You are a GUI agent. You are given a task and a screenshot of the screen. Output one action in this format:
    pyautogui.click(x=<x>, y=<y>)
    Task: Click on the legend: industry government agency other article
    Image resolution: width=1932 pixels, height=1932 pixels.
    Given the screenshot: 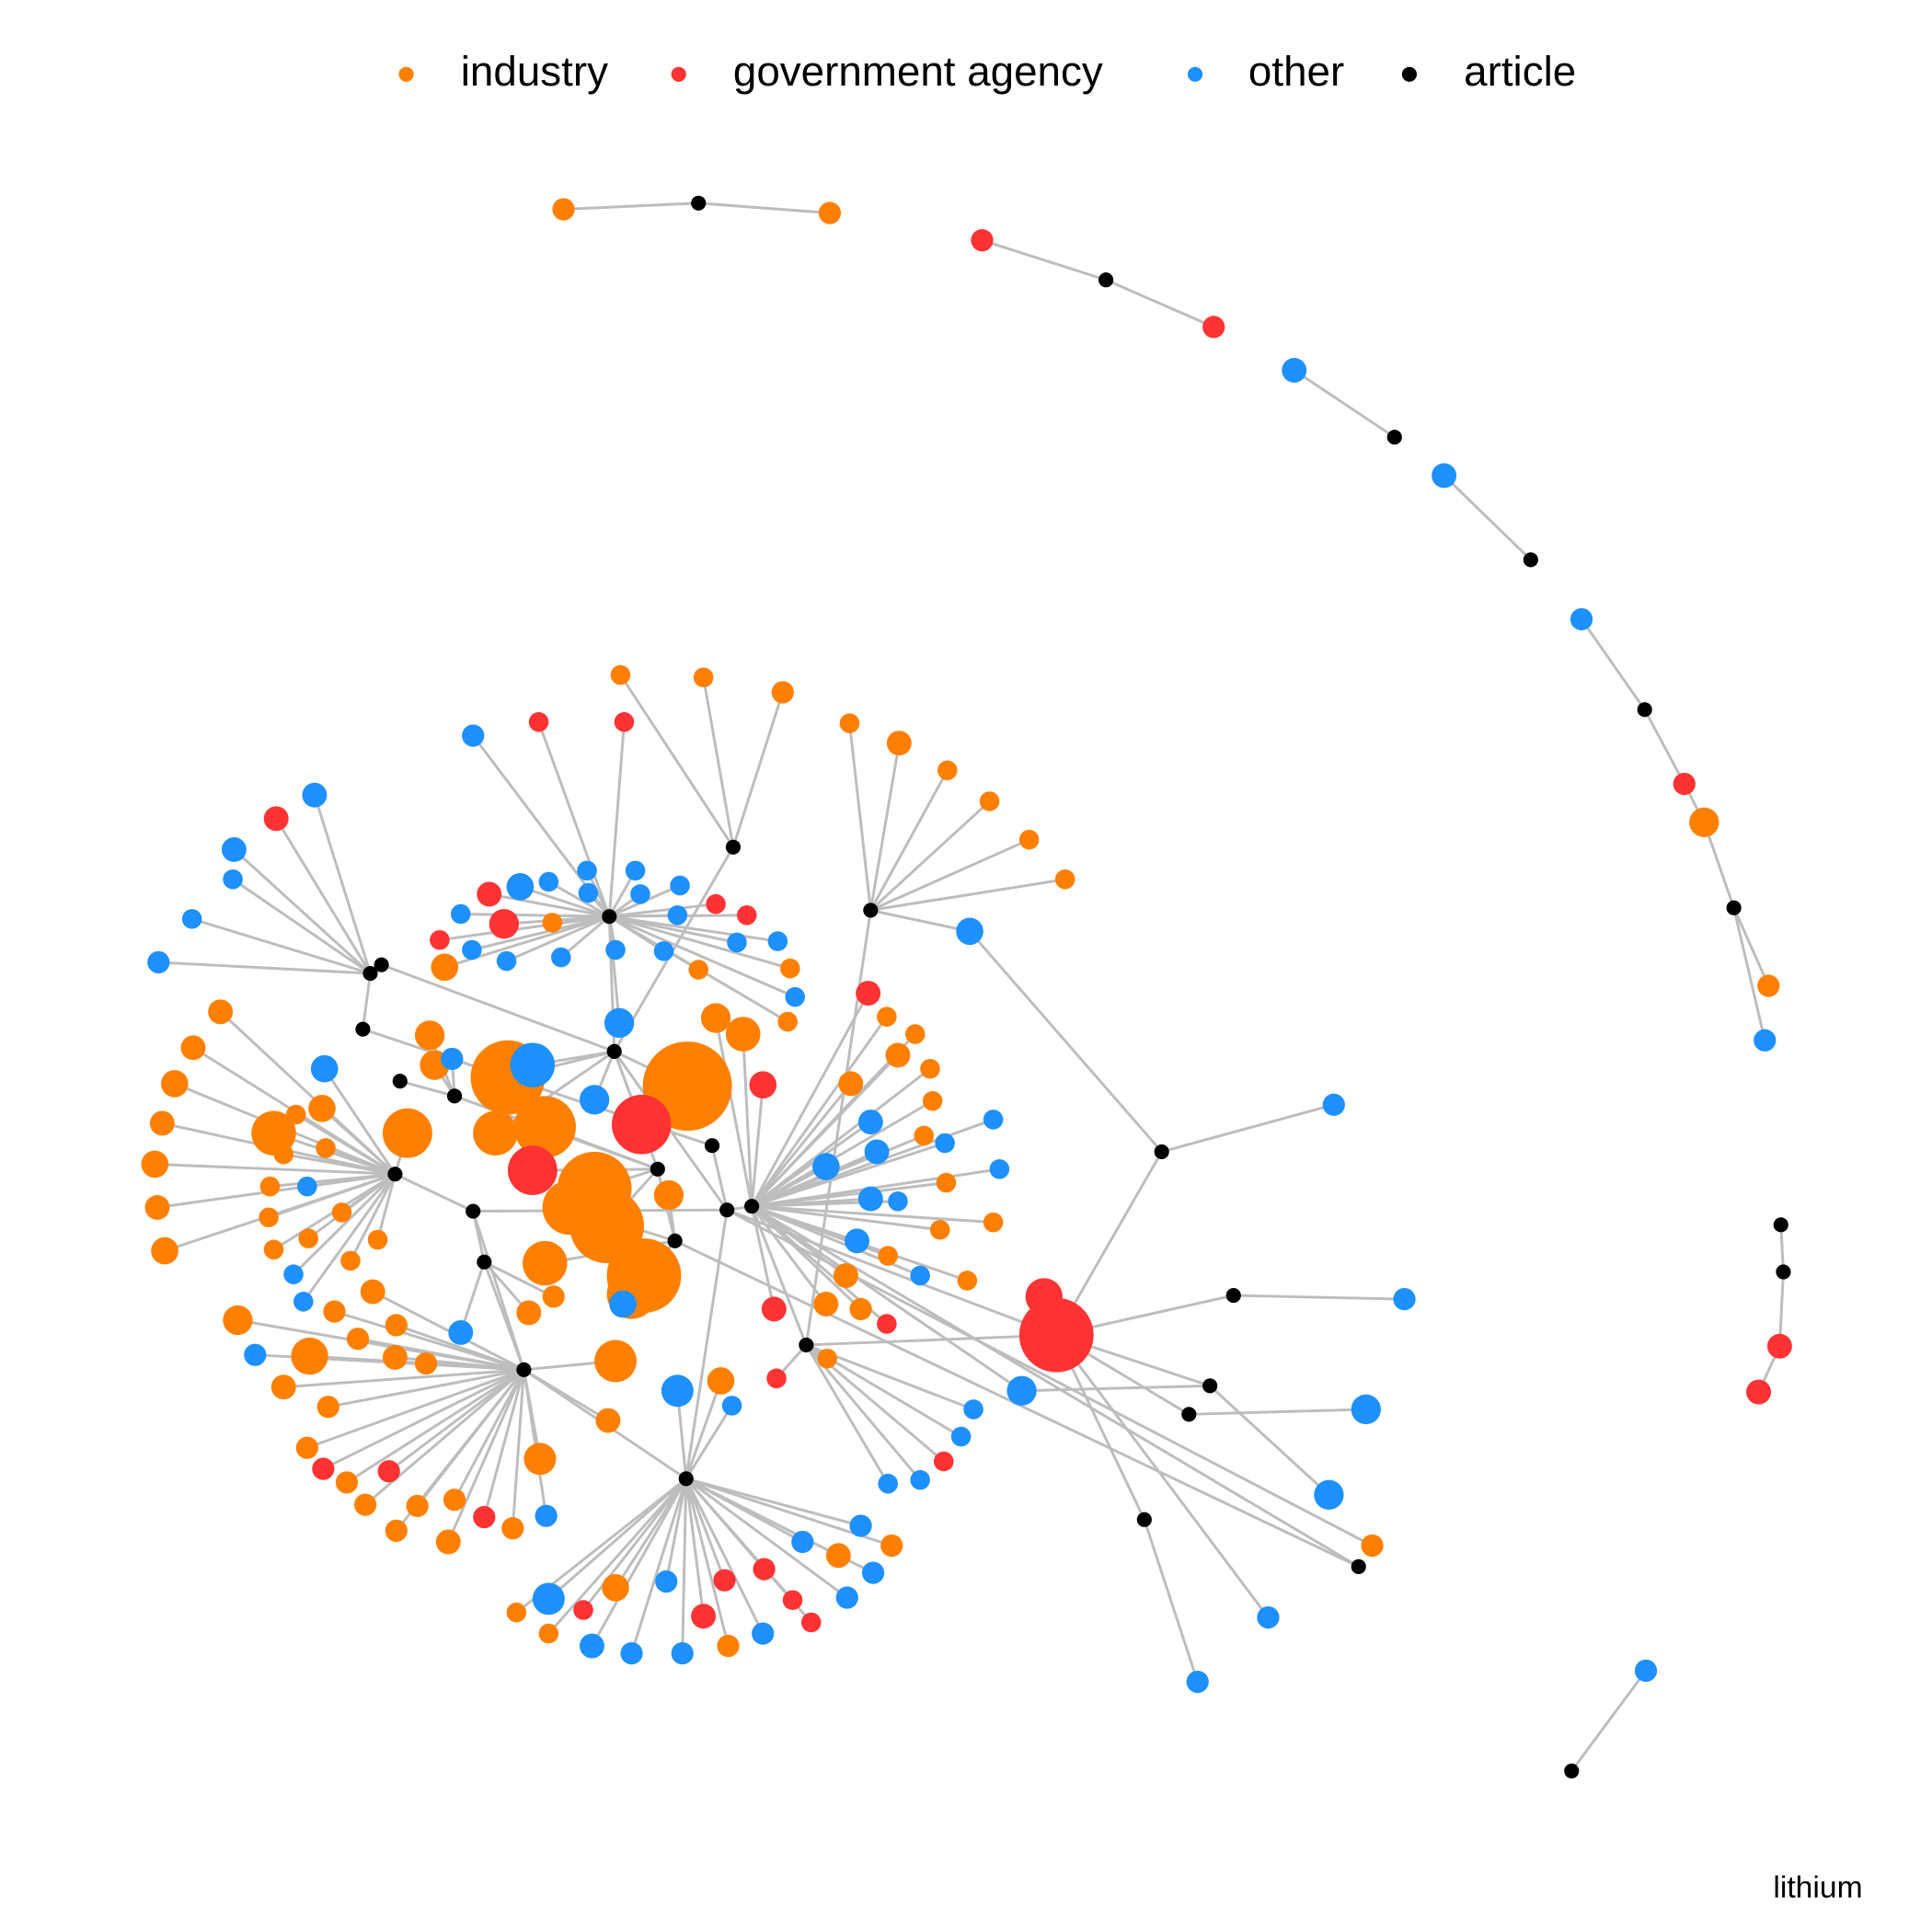 What is the action you would take?
    pyautogui.click(x=987, y=71)
    